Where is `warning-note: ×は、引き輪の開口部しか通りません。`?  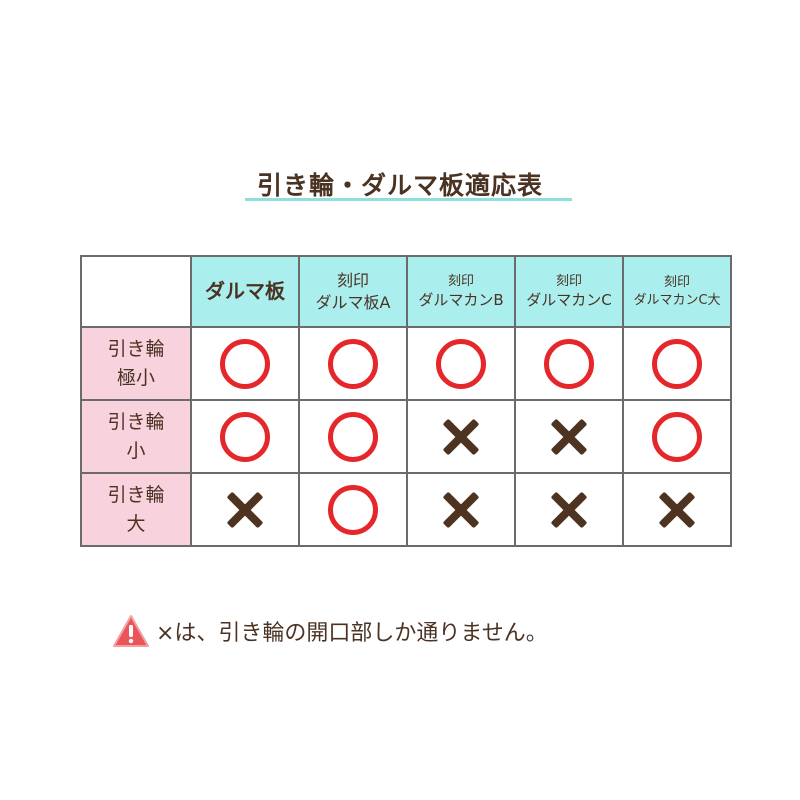
warning-note: ×は、引き輪の開口部しか通りません。 is located at coordinates (330, 631).